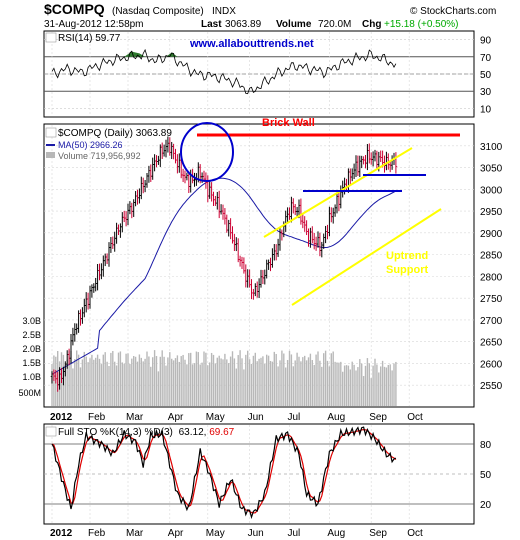  What do you see at coordinates (256, 417) in the screenshot?
I see `x-tick-label: Jun` at bounding box center [256, 417].